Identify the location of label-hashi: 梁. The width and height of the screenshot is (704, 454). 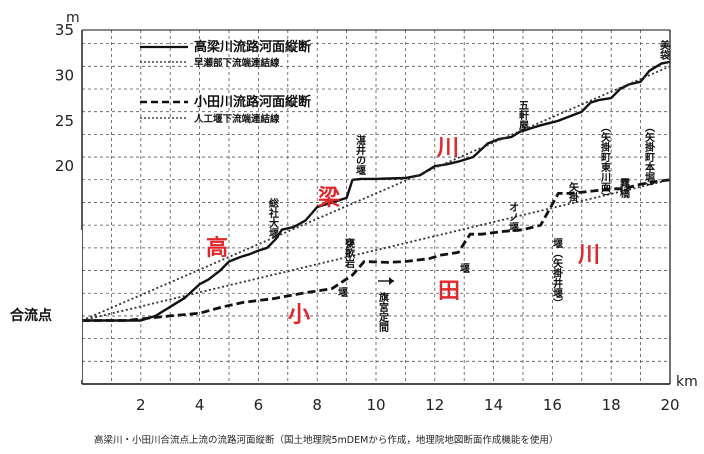
(328, 198).